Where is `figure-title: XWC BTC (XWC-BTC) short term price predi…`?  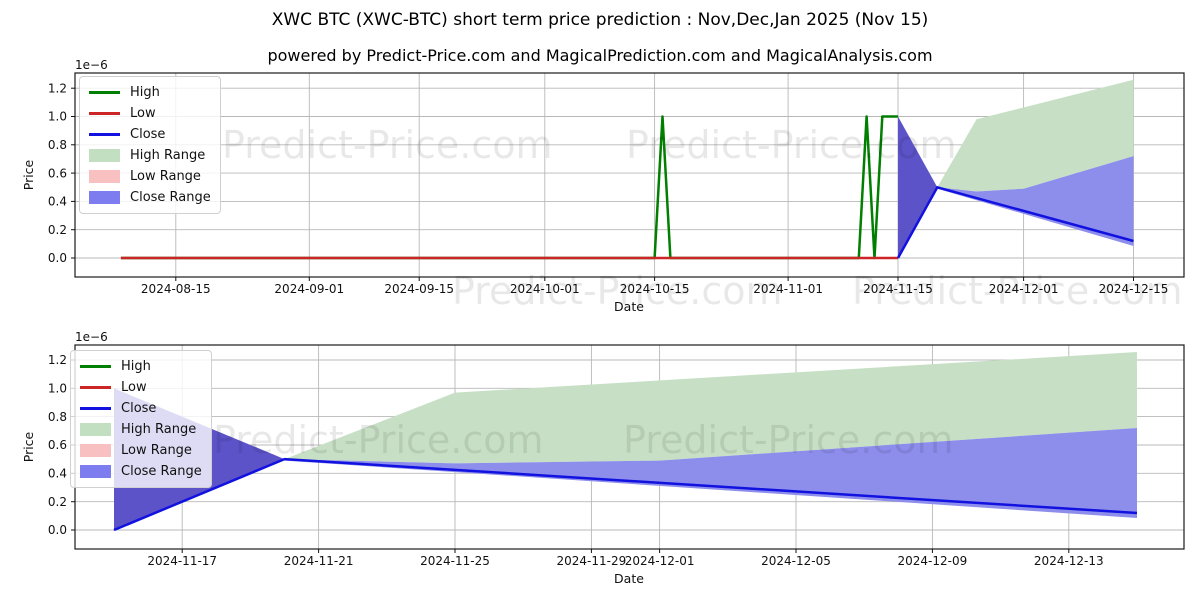 figure-title: XWC BTC (XWC-BTC) short term price predi… is located at coordinates (600, 20).